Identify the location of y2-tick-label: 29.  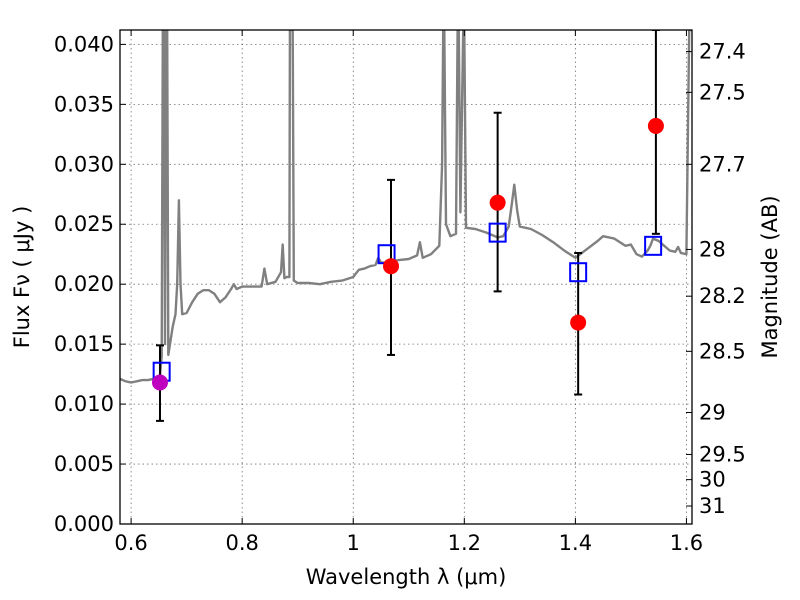
(712, 412).